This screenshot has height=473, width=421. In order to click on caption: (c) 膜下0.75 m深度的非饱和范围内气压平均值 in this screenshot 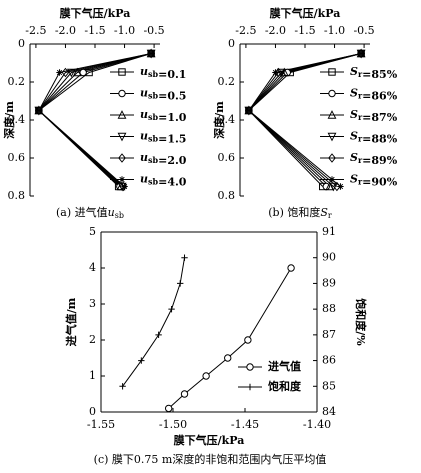, I will do `click(210, 459)`.